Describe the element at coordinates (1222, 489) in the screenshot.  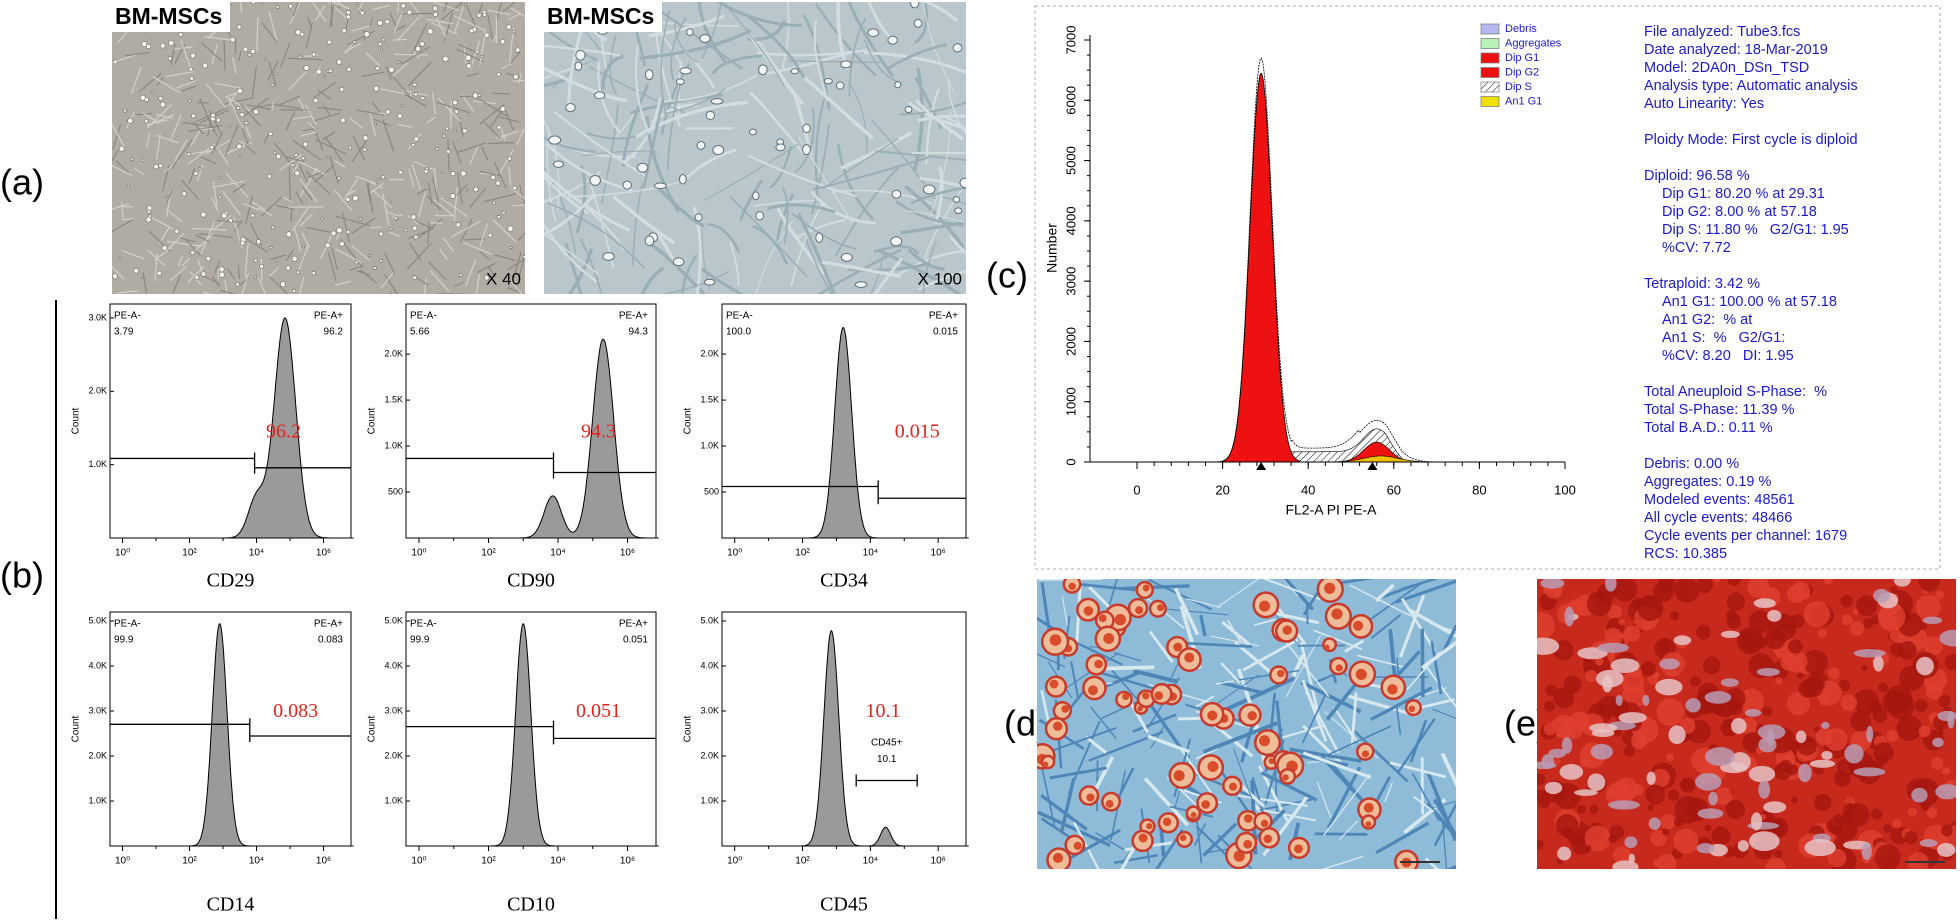
I see `x-tick-label: 20` at that location.